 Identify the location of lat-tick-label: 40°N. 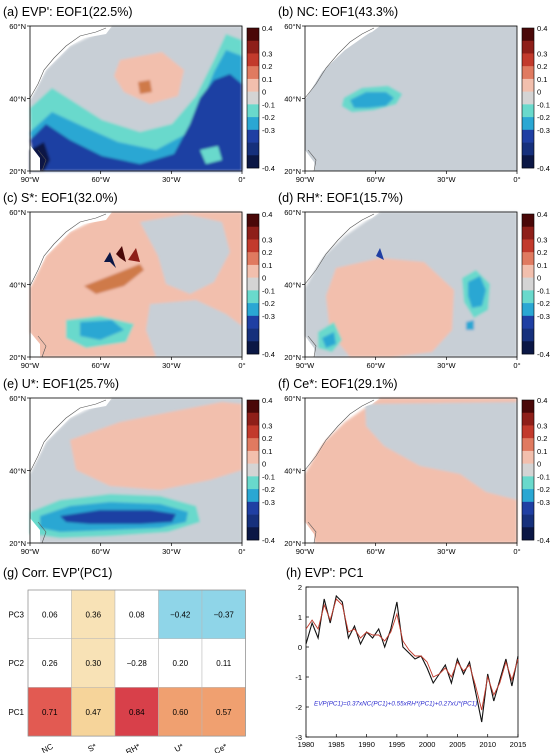
(292, 471).